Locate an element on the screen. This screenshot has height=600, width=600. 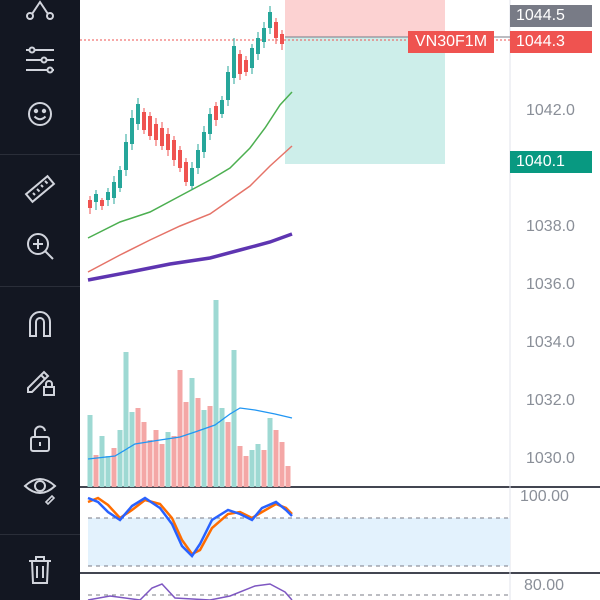
remove-drawings-tool is located at coordinates (40, 570).